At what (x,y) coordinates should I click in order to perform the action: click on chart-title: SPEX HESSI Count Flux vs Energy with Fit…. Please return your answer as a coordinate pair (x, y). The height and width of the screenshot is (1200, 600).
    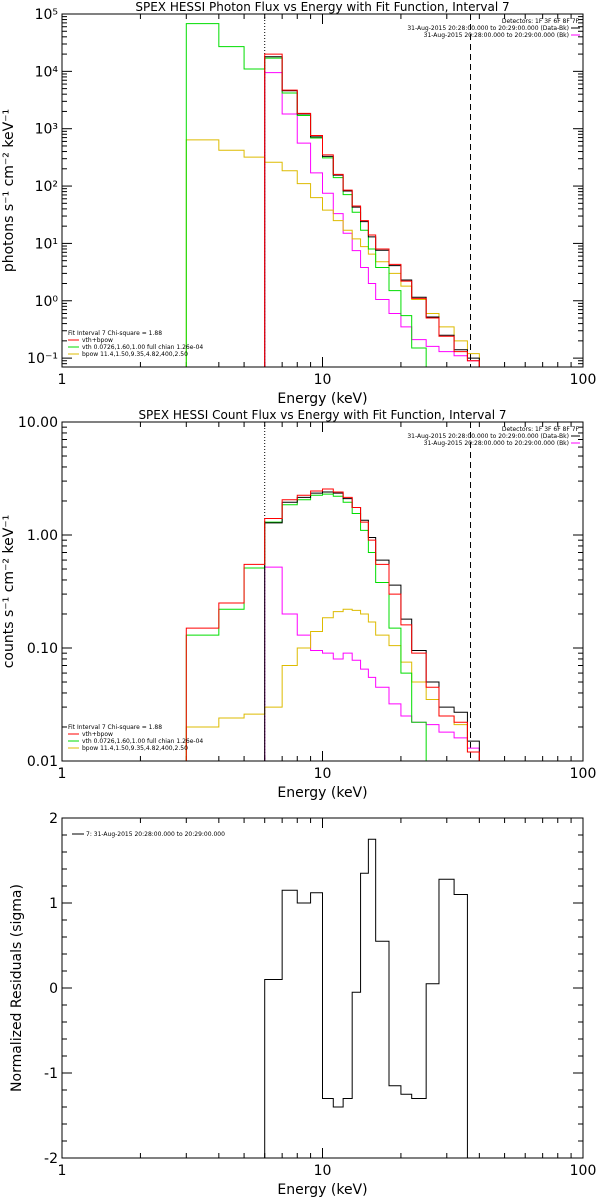
    Looking at the image, I should click on (322, 415).